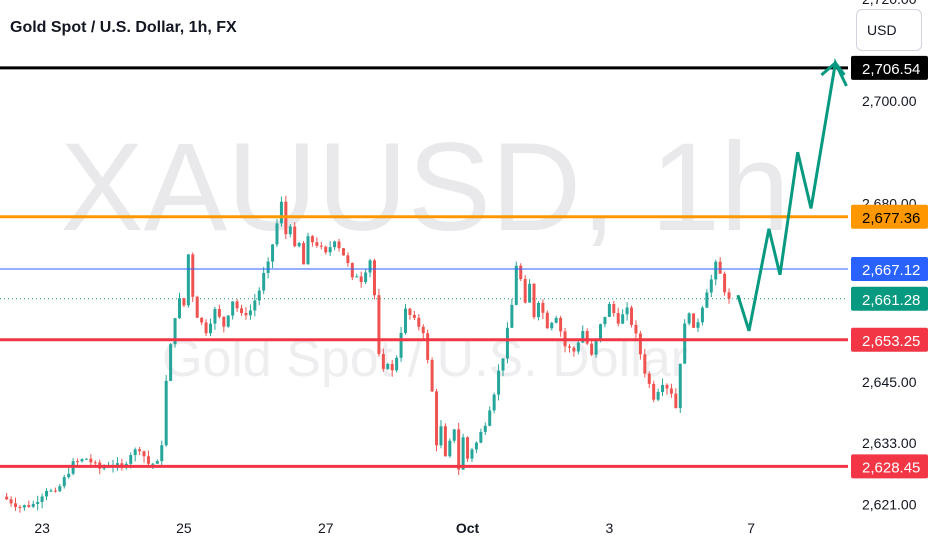 This screenshot has width=932, height=550. I want to click on time-tick-label: 25, so click(184, 528).